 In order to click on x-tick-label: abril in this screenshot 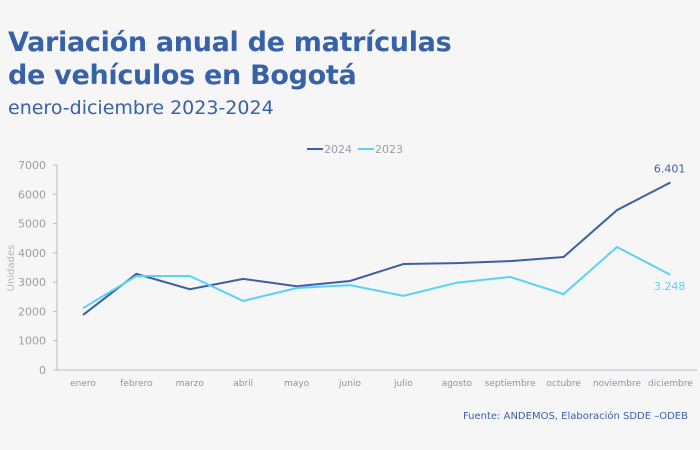, I will do `click(243, 384)`.